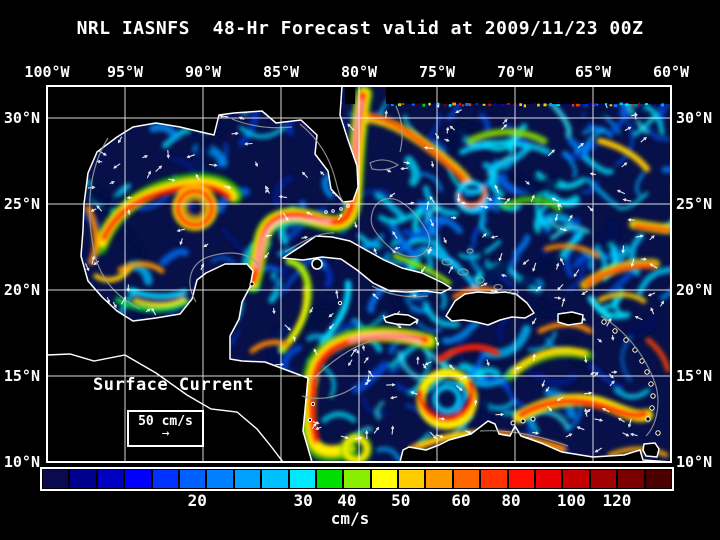 Image resolution: width=720 pixels, height=540 pixels. What do you see at coordinates (125, 72) in the screenshot?
I see `lon-tick-label: 95°W` at bounding box center [125, 72].